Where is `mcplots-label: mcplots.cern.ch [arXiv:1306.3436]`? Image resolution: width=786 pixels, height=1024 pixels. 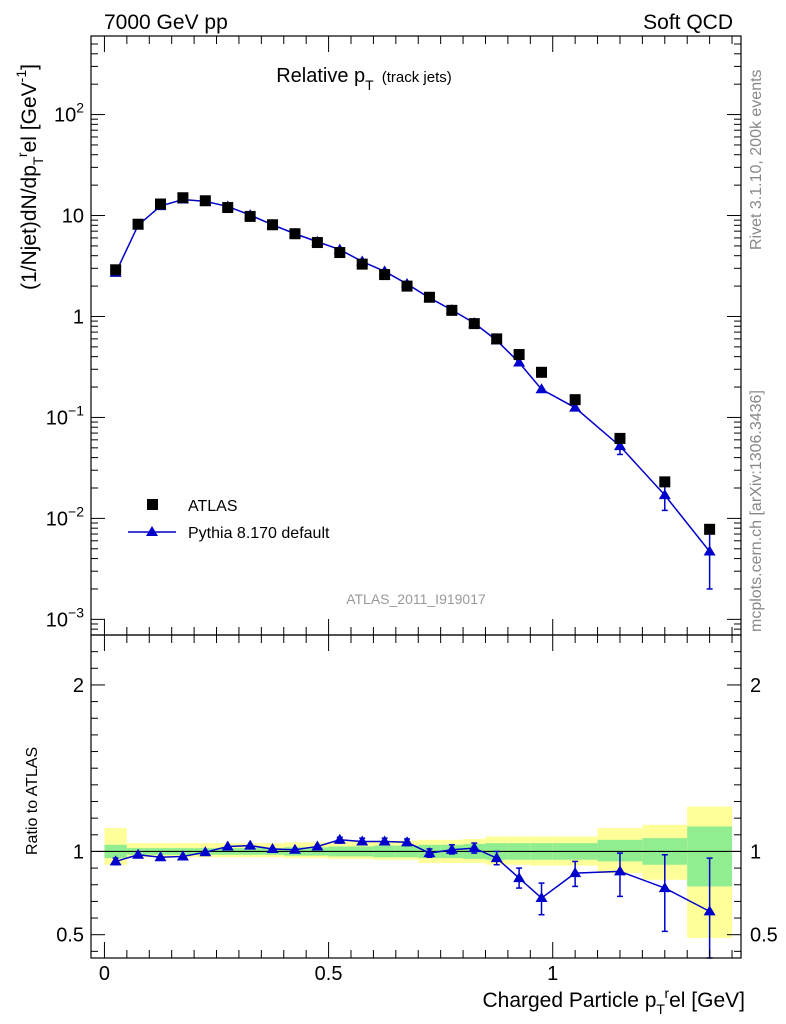
mcplots-label: mcplots.cern.ch [arXiv:1306.3436] is located at coordinates (756, 511).